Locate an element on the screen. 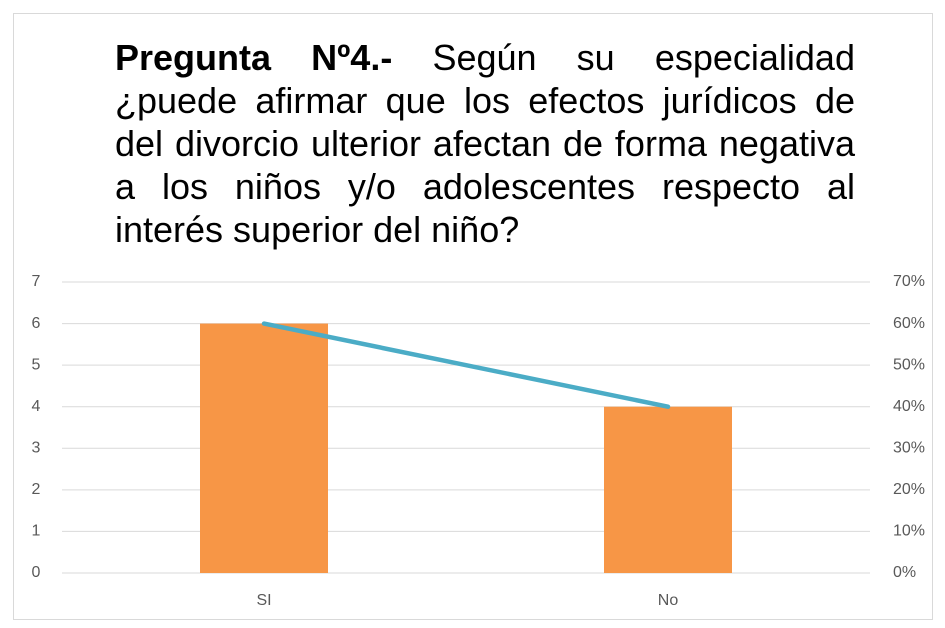 Image resolution: width=945 pixels, height=628 pixels. y-tick-label: 1 is located at coordinates (36, 531).